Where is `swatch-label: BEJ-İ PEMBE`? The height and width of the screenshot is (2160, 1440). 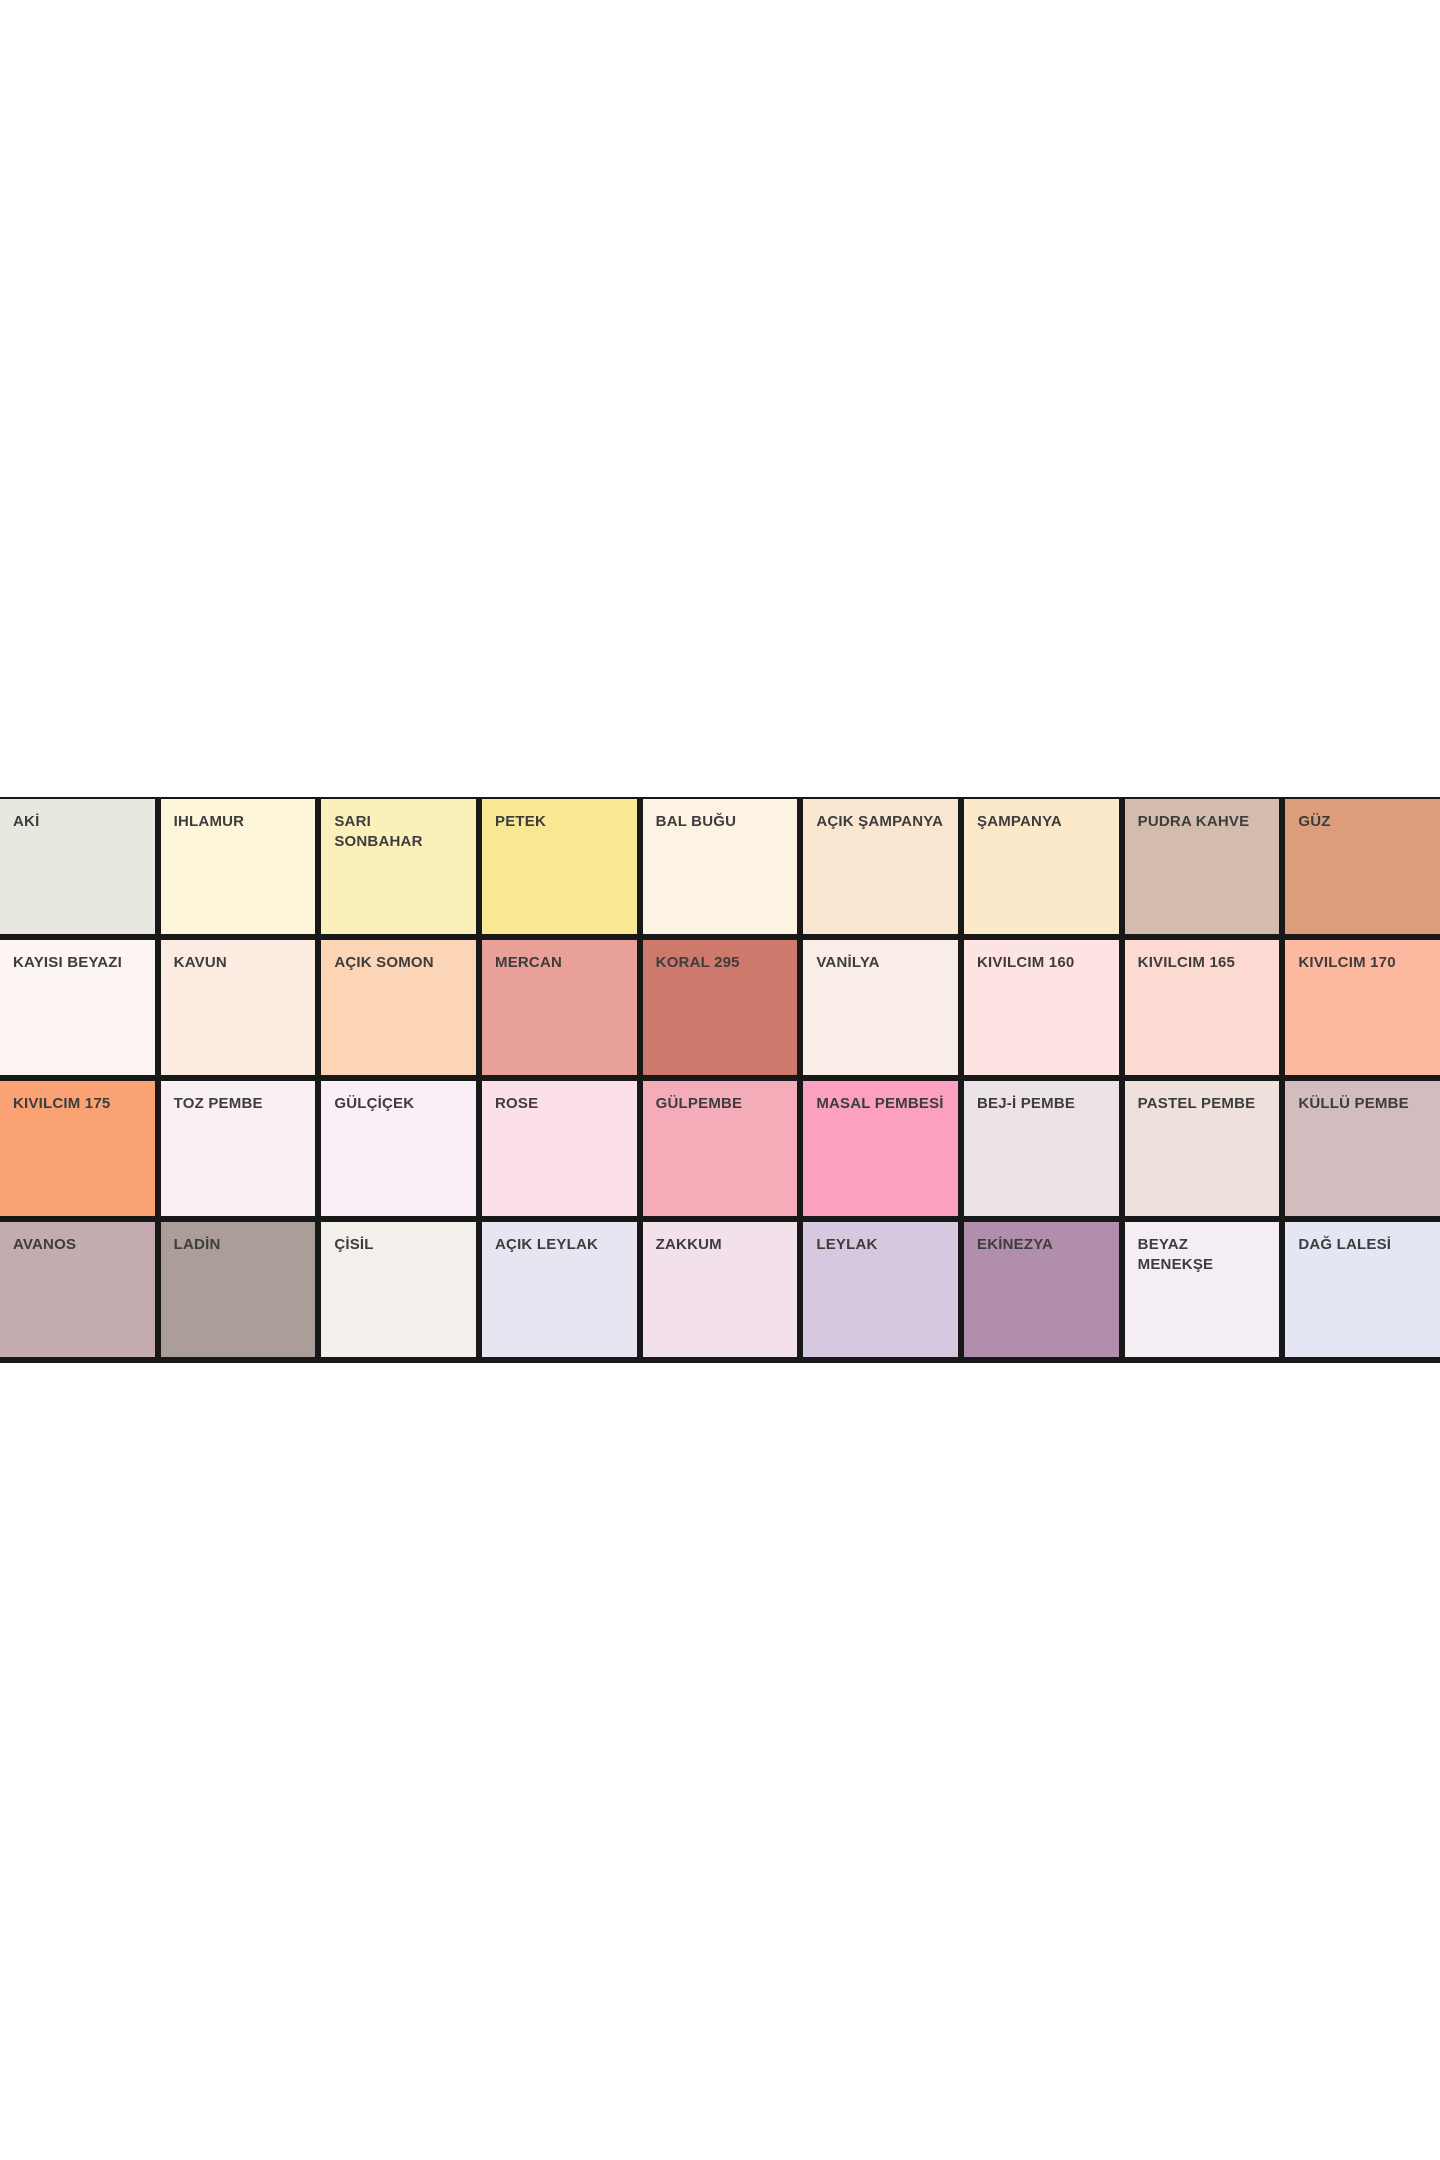 swatch-label: BEJ-İ PEMBE is located at coordinates (1026, 1103).